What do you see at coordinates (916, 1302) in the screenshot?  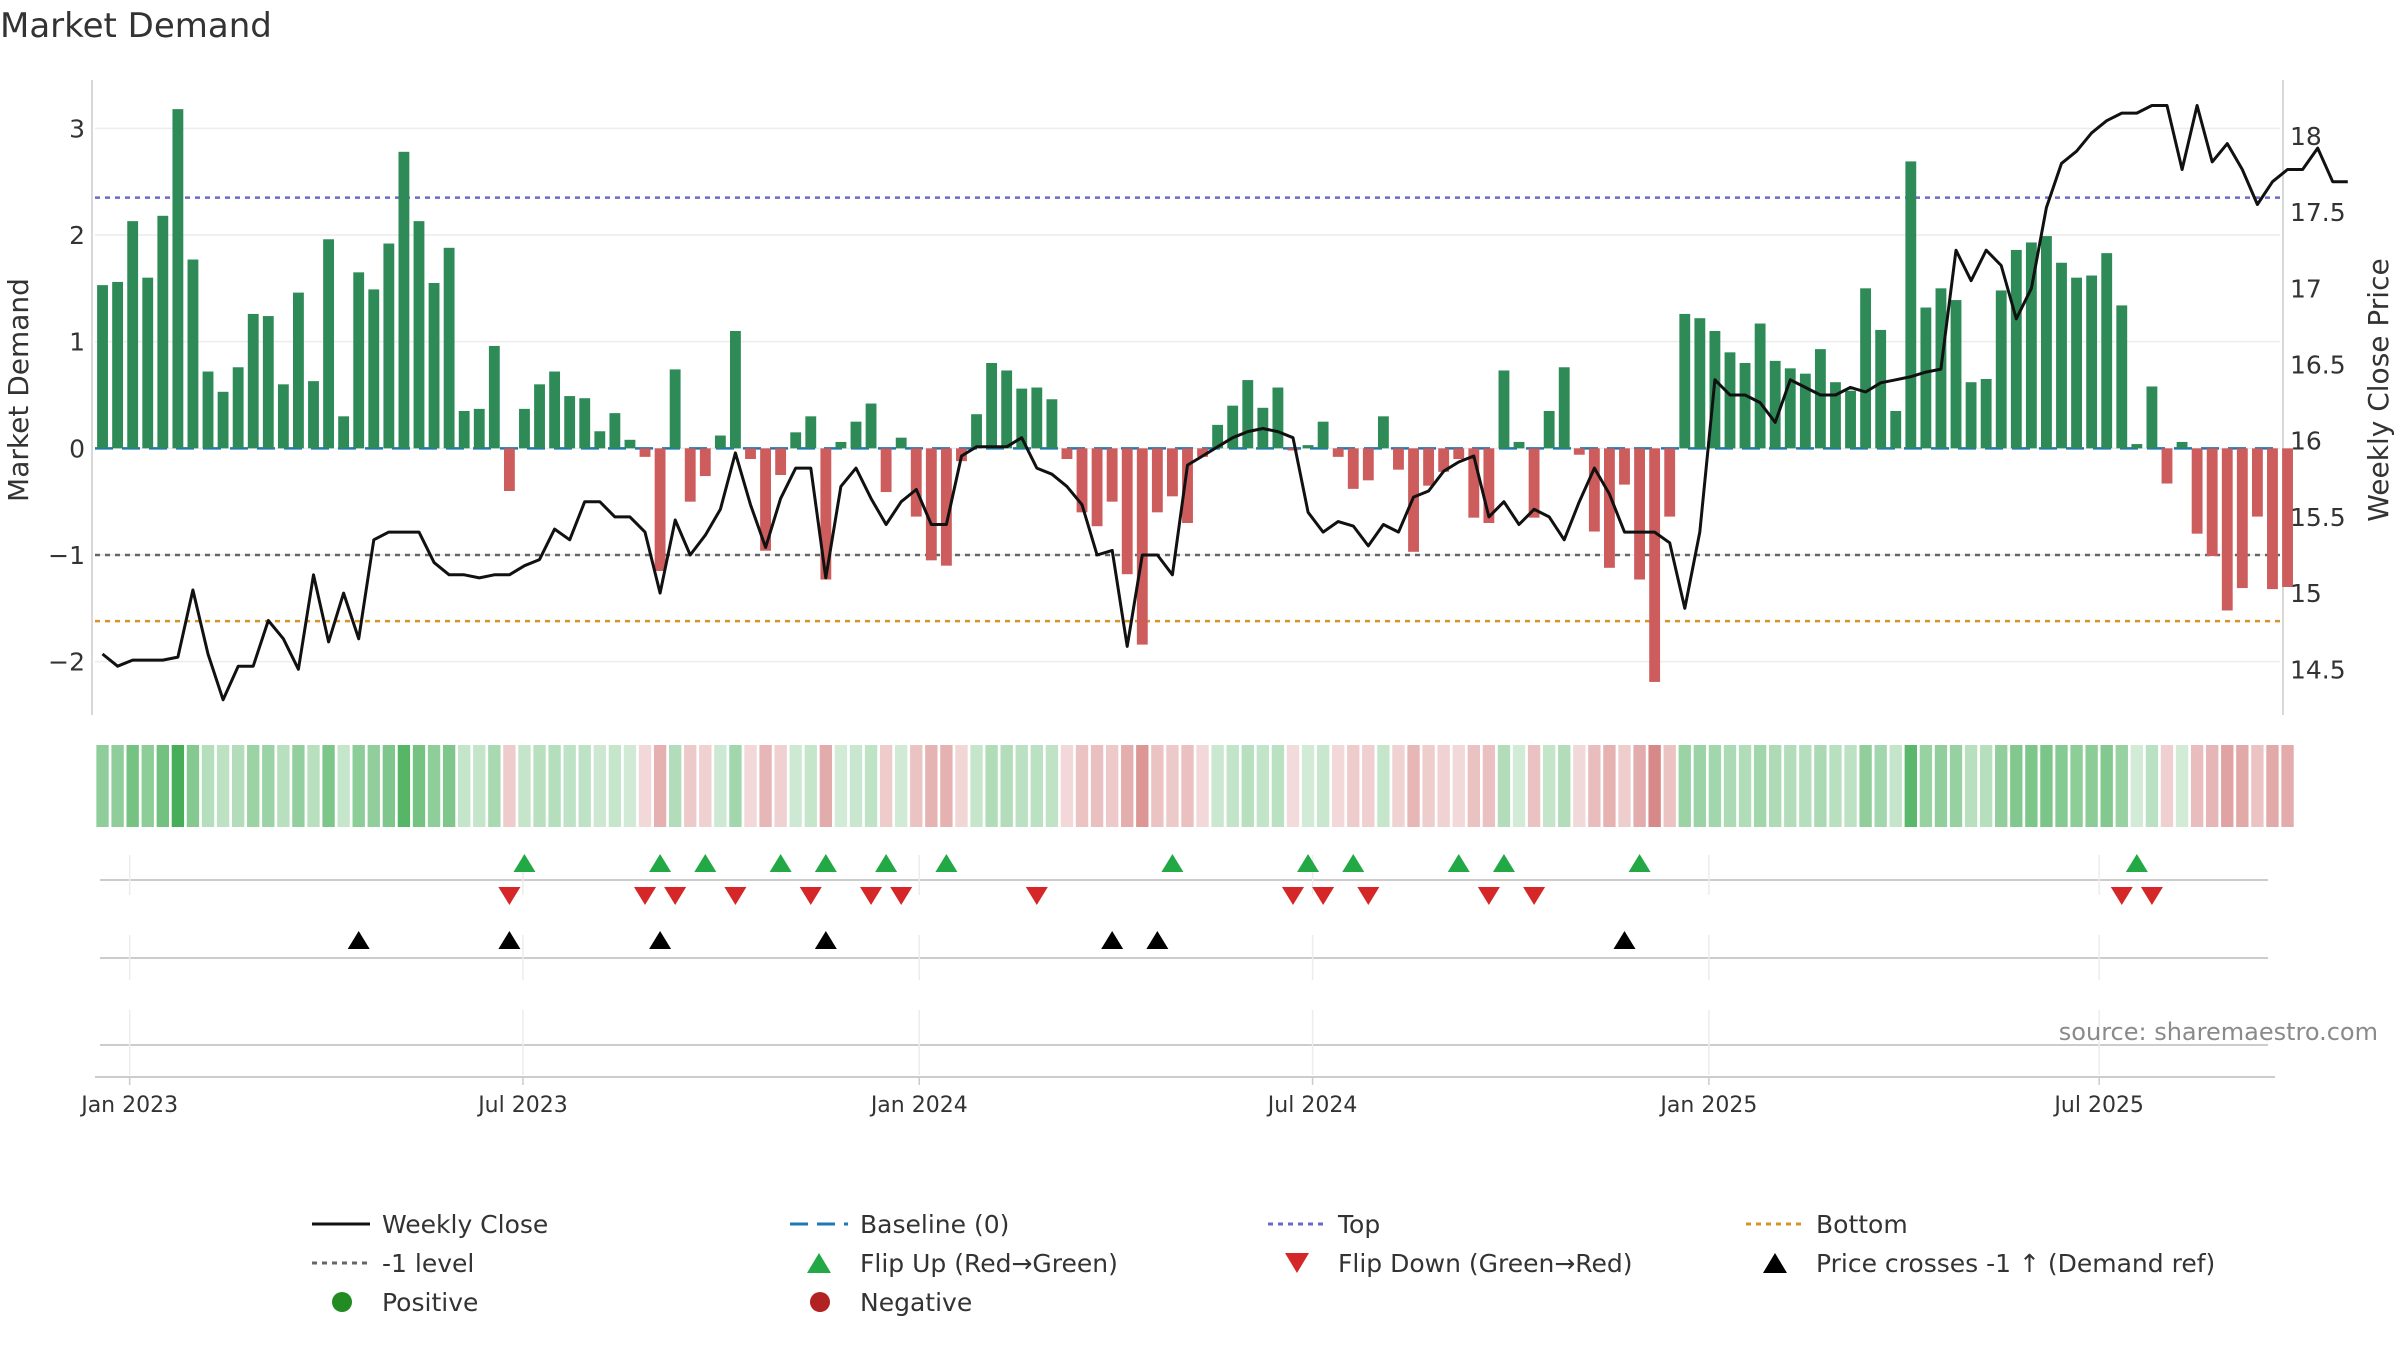 I see `legend-label-negative: Negative` at bounding box center [916, 1302].